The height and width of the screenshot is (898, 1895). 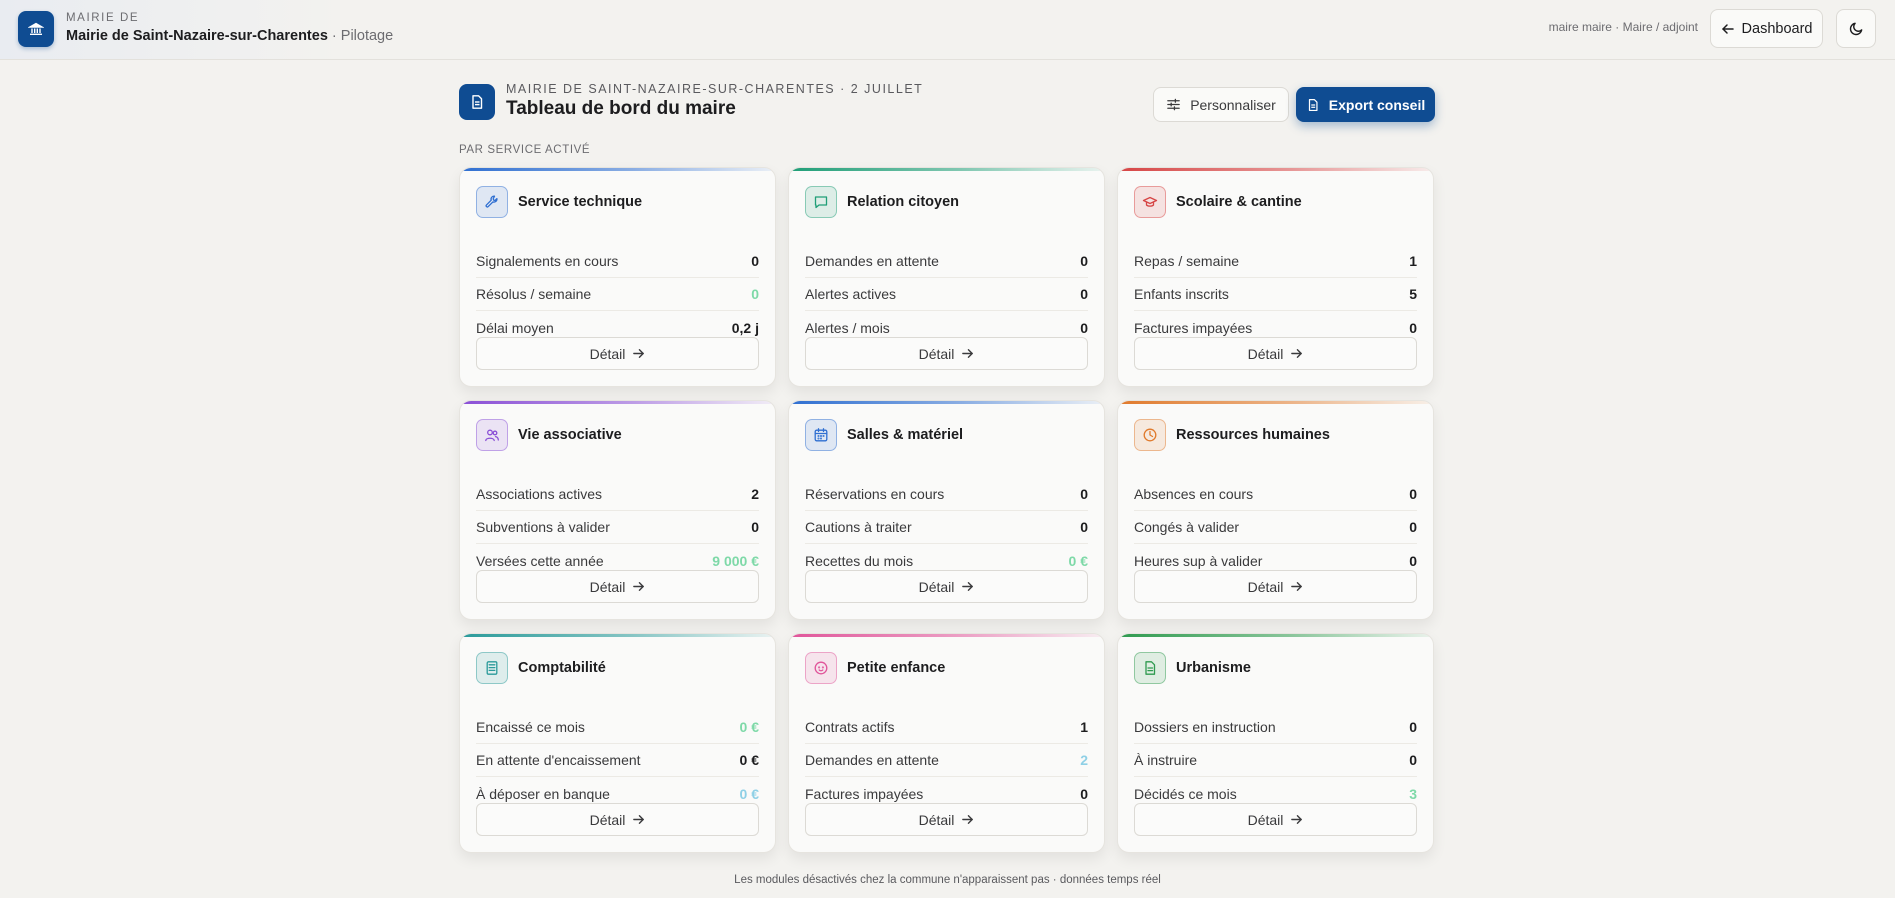 I want to click on personalize-button-label: Personnaliser, so click(x=1233, y=104).